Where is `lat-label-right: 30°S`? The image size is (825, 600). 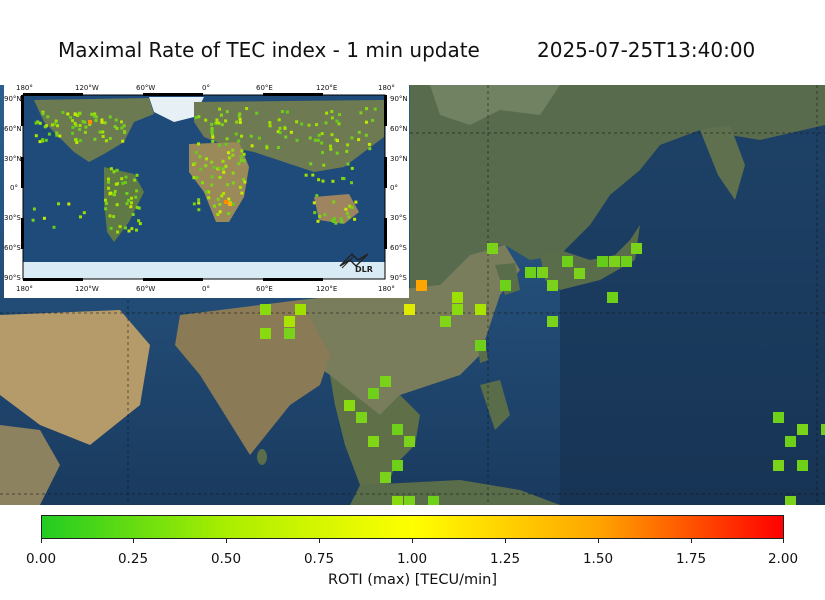 lat-label-right: 30°S is located at coordinates (398, 218).